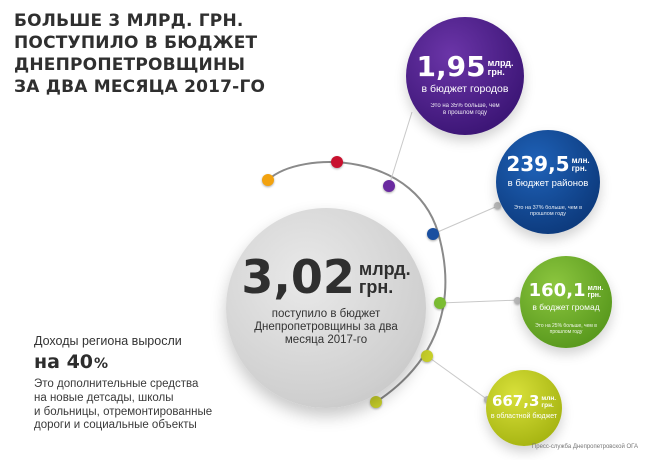 The image size is (650, 460). I want to click on growth-value: на 40%, so click(154, 362).